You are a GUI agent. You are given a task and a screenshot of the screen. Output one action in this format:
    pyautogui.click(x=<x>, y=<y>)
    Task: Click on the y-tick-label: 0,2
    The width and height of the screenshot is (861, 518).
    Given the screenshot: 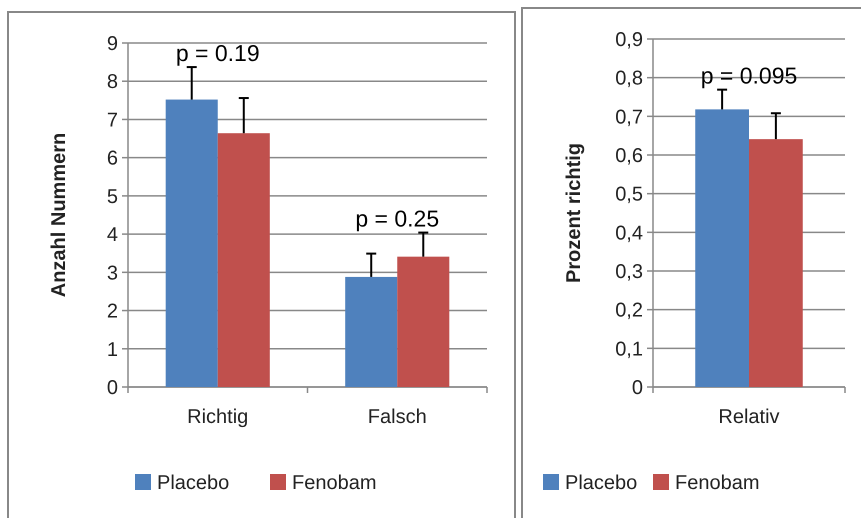 What is the action you would take?
    pyautogui.click(x=629, y=311)
    